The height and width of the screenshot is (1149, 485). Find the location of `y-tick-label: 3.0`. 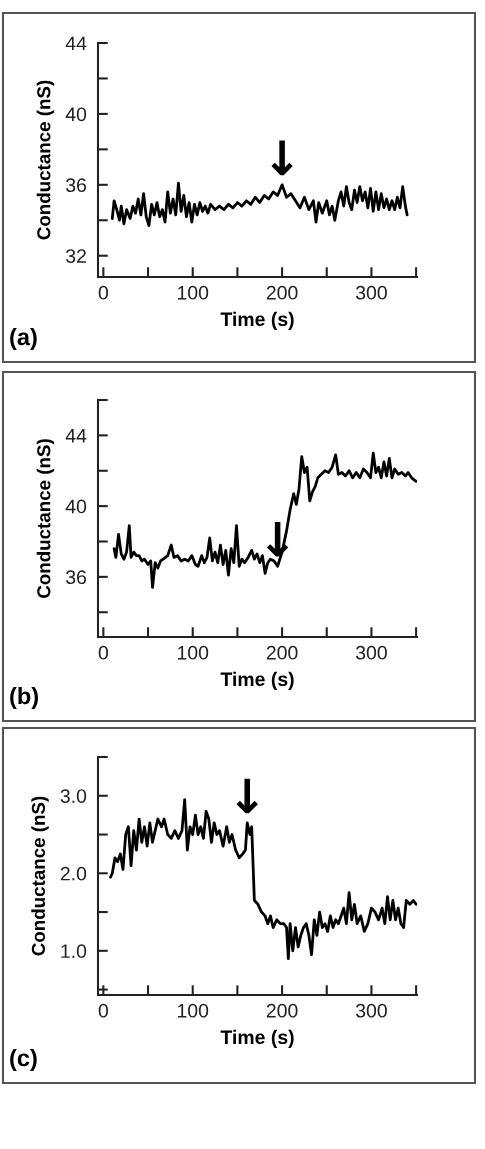

y-tick-label: 3.0 is located at coordinates (73, 796).